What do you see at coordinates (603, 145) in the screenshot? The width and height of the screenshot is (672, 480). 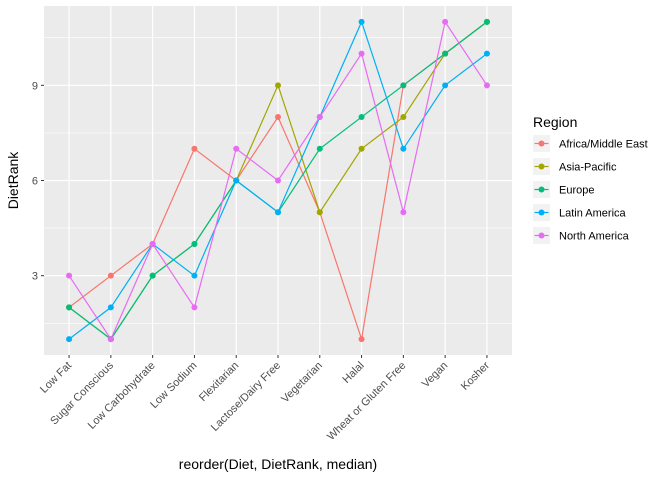 I see `legend-label: Africa/Middle East` at bounding box center [603, 145].